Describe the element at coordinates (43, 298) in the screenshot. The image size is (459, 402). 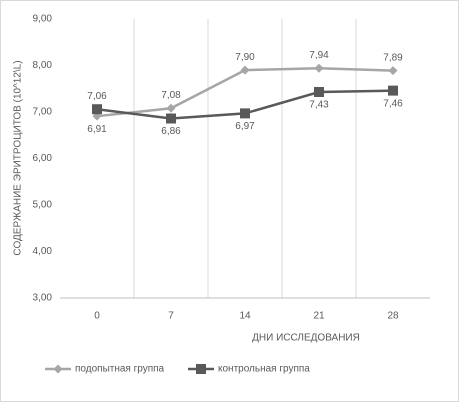
I see `y-tick-label: 3,00` at that location.